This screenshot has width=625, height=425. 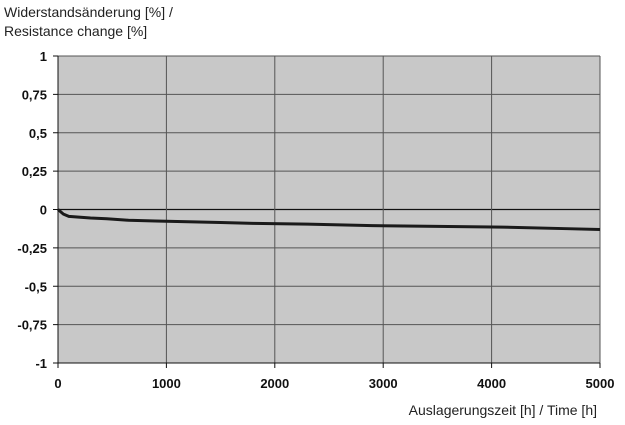 What do you see at coordinates (43, 56) in the screenshot?
I see `y-tick-label: 1` at bounding box center [43, 56].